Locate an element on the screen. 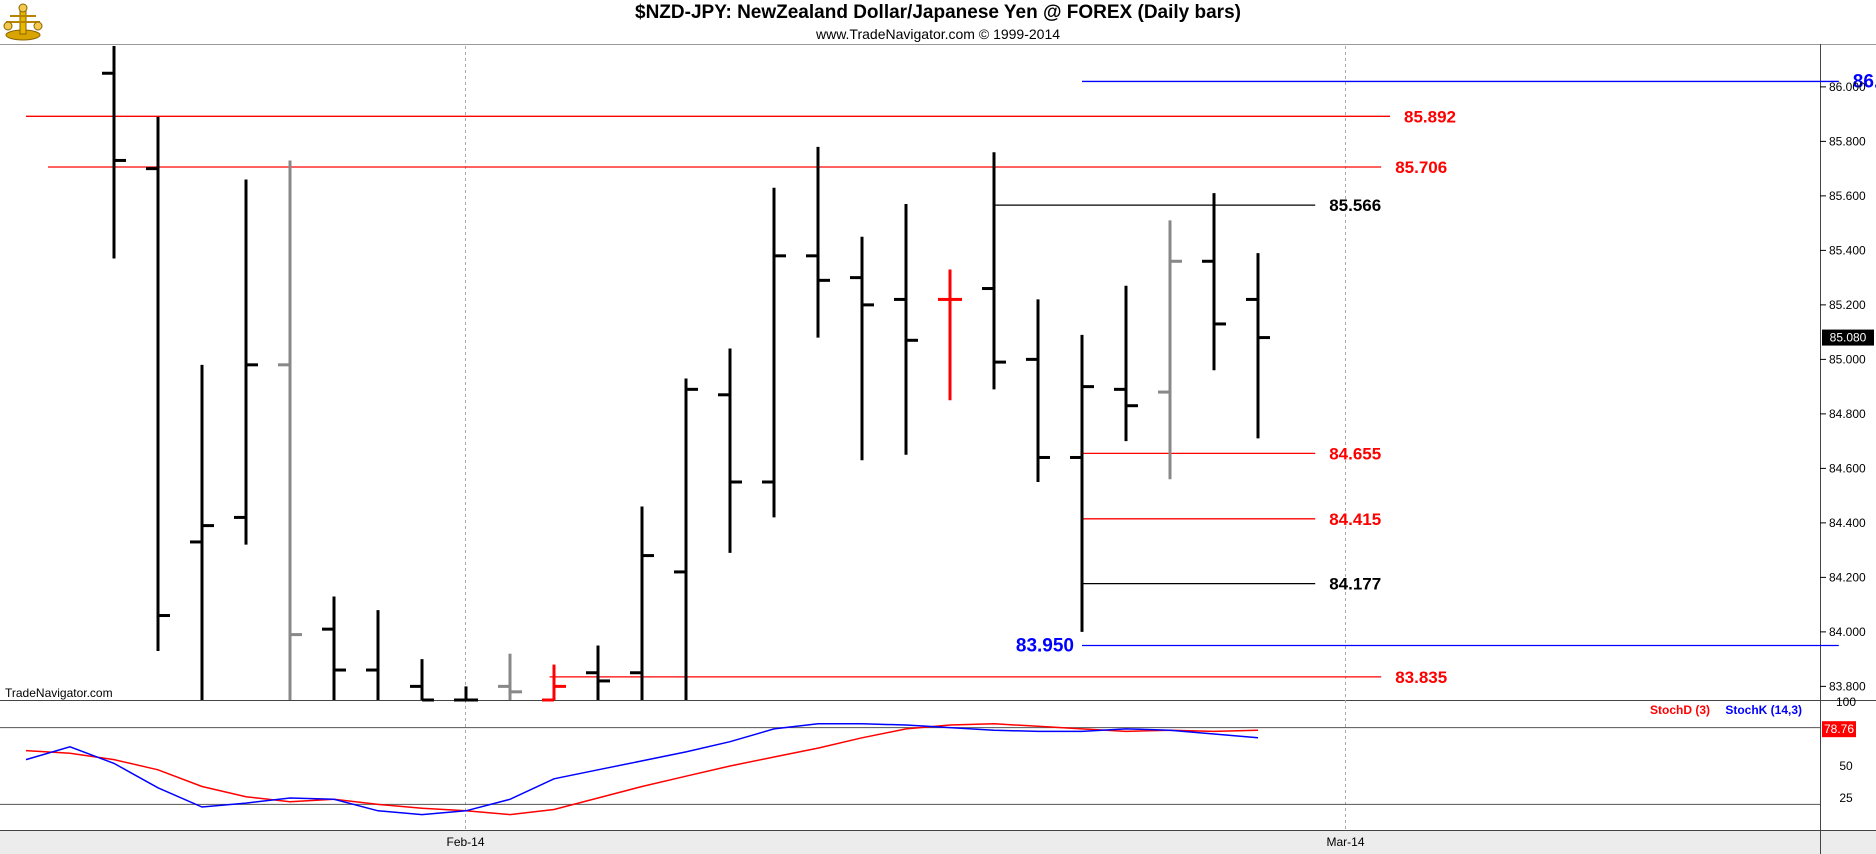 The image size is (1876, 854). y-tick-label: 84.000 is located at coordinates (1847, 632).